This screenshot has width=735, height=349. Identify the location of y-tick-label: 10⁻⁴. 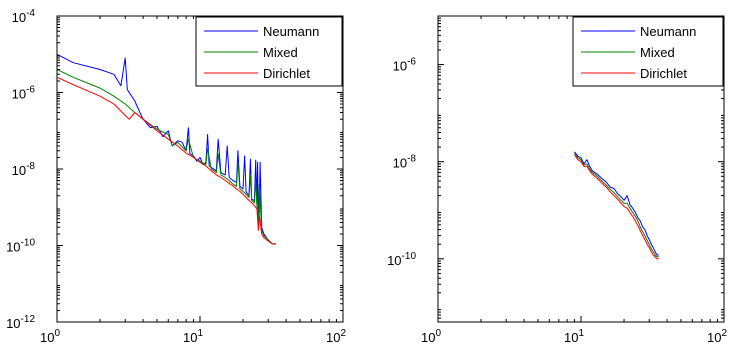
(24, 16).